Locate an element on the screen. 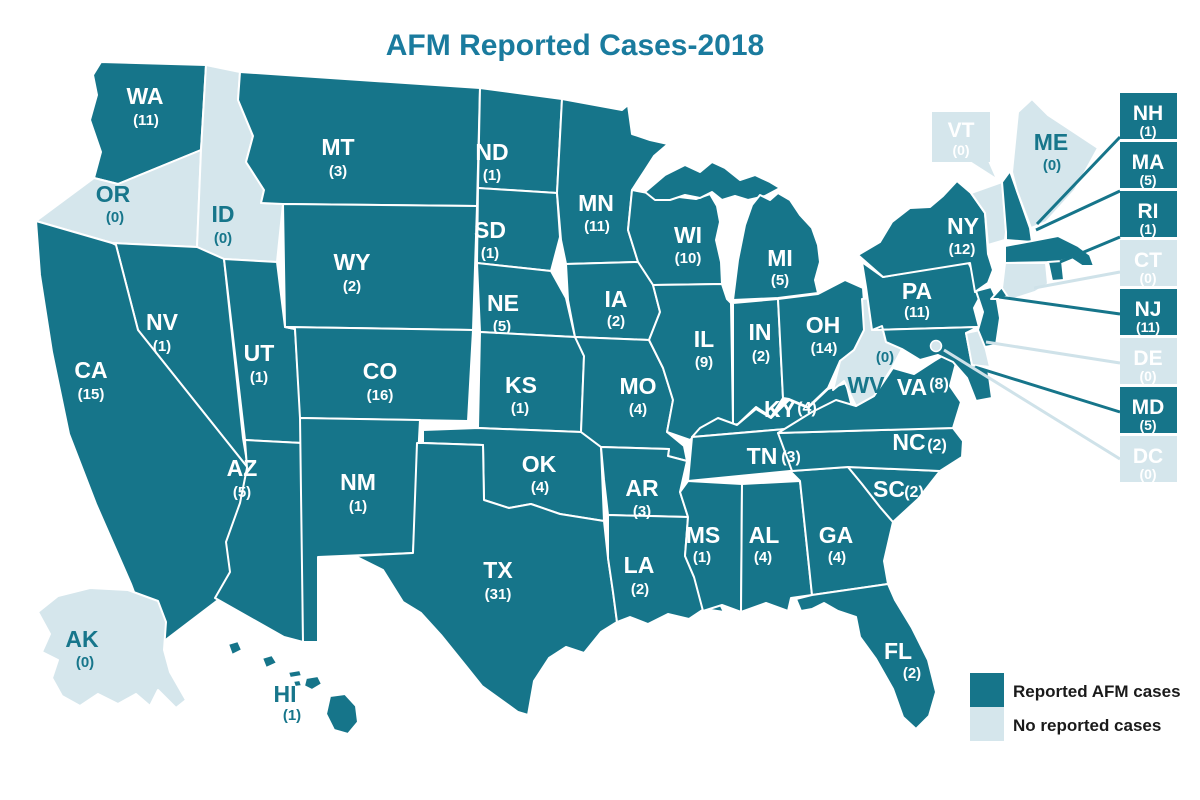 The image size is (1200, 800). hi-kauai is located at coordinates (235, 648).